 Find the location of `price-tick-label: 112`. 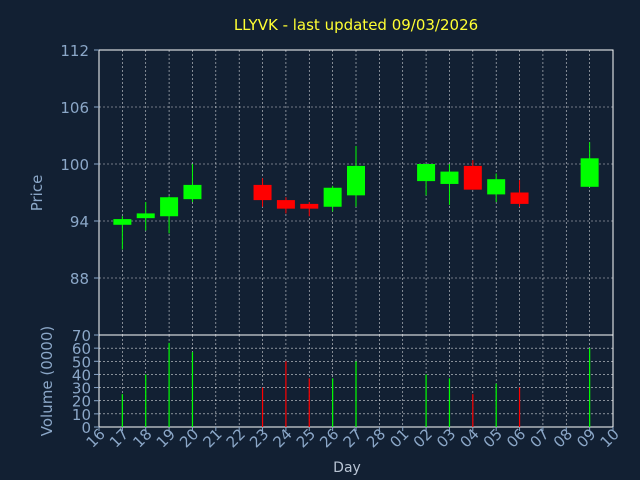

price-tick-label: 112 is located at coordinates (74, 51).